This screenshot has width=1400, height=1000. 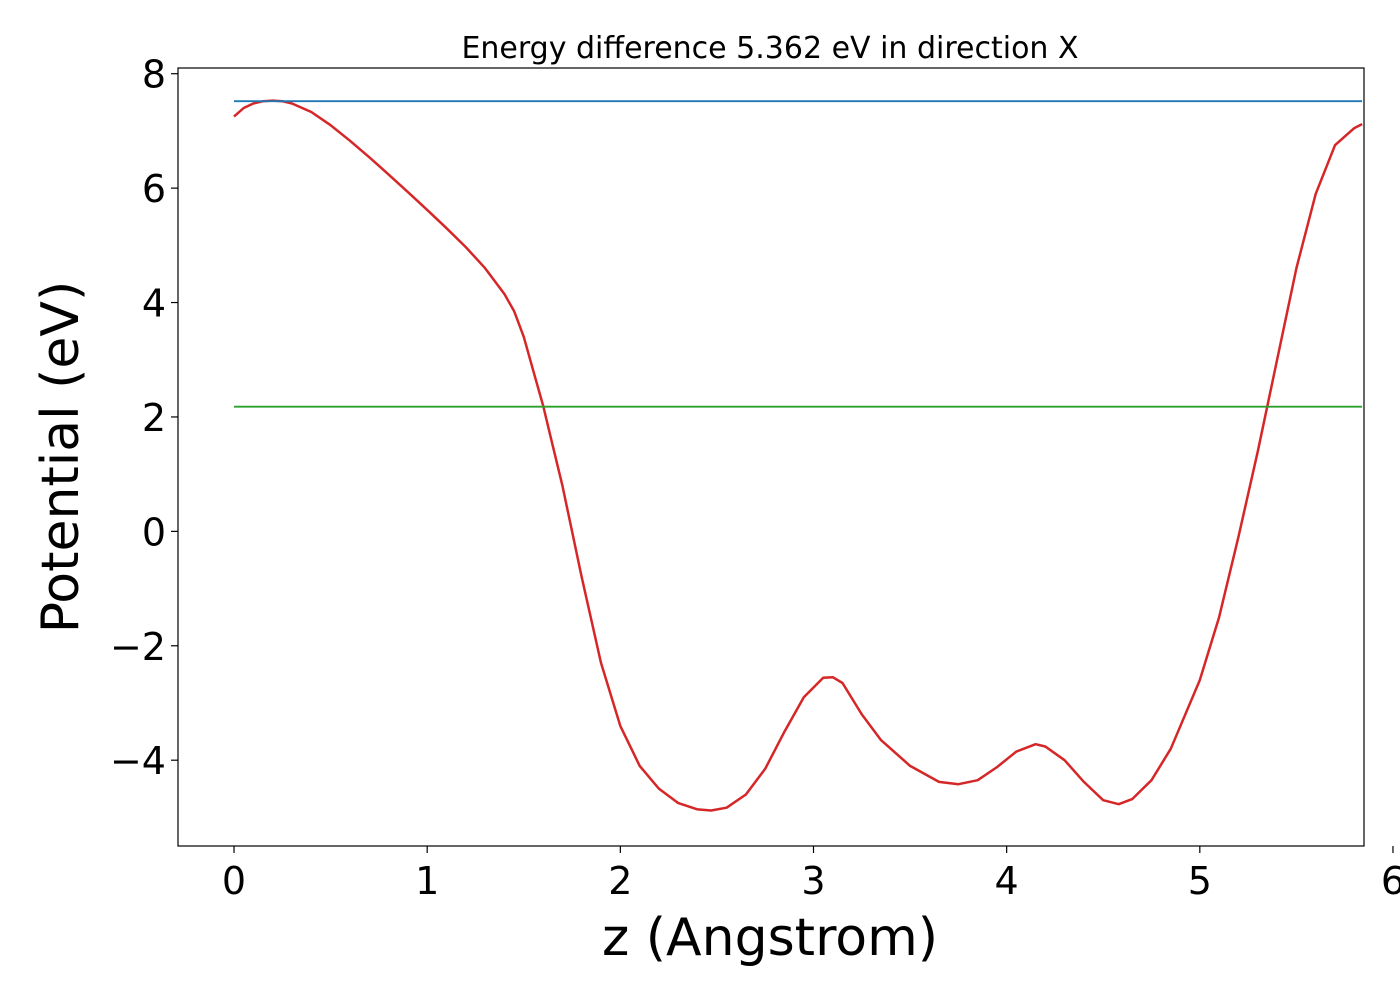 What do you see at coordinates (770, 938) in the screenshot?
I see `x-axis-label: z (Angstrom)` at bounding box center [770, 938].